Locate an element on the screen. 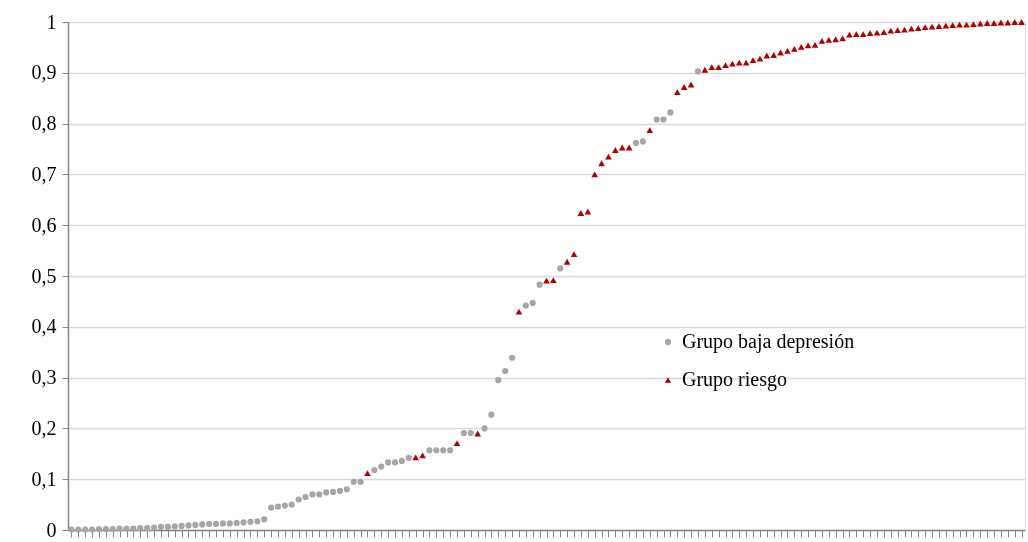 Image resolution: width=1028 pixels, height=542 pixels. y-tick-label: 0,3 is located at coordinates (44, 377).